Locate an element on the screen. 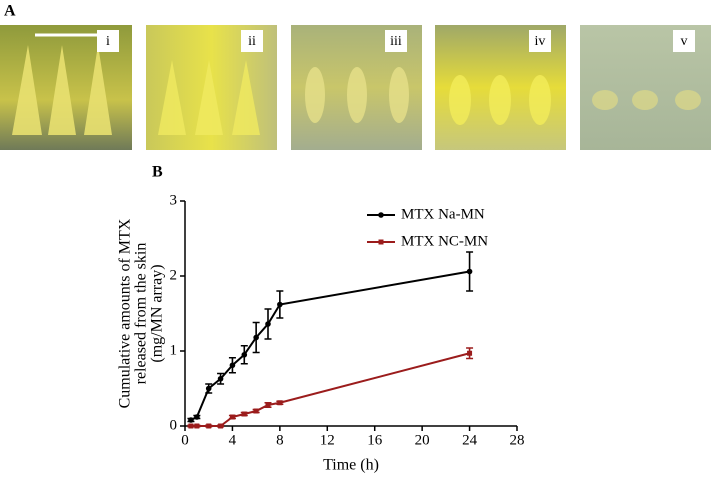  image-label: iv is located at coordinates (540, 41).